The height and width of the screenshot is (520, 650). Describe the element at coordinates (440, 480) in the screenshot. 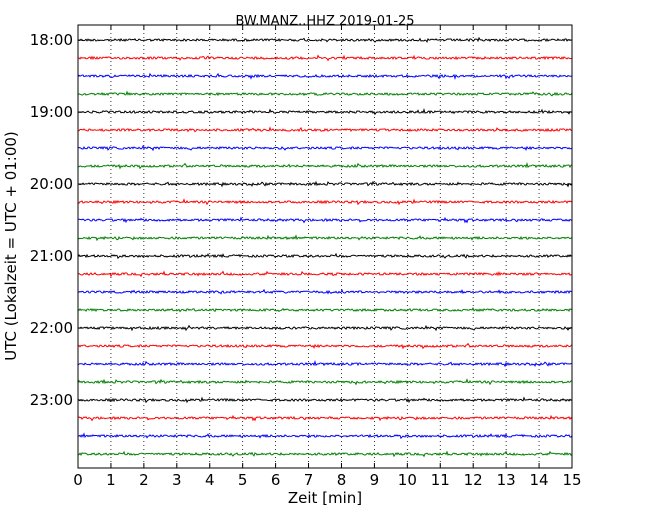

I see `x-tick-label: 11` at that location.